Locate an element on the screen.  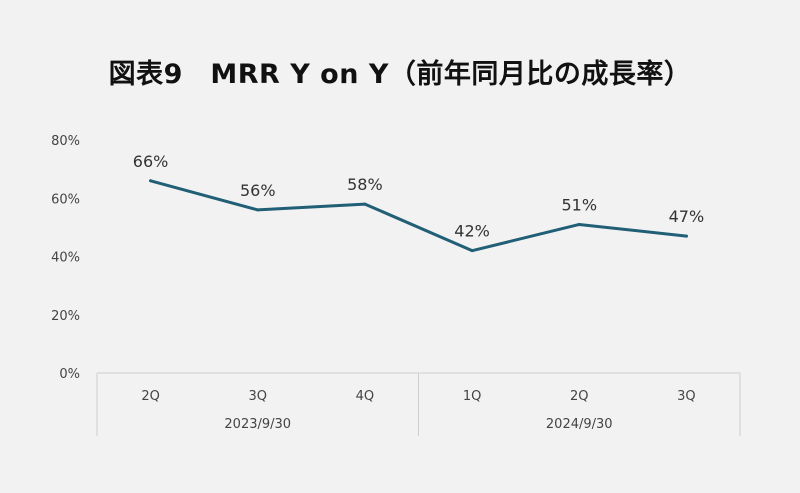
y-tick-label: 60% is located at coordinates (65, 199).